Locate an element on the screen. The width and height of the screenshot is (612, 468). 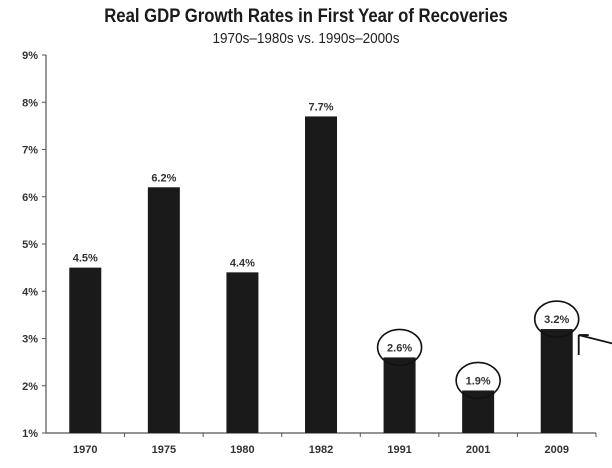
x-tick-label-2009: 2009 is located at coordinates (556, 450).